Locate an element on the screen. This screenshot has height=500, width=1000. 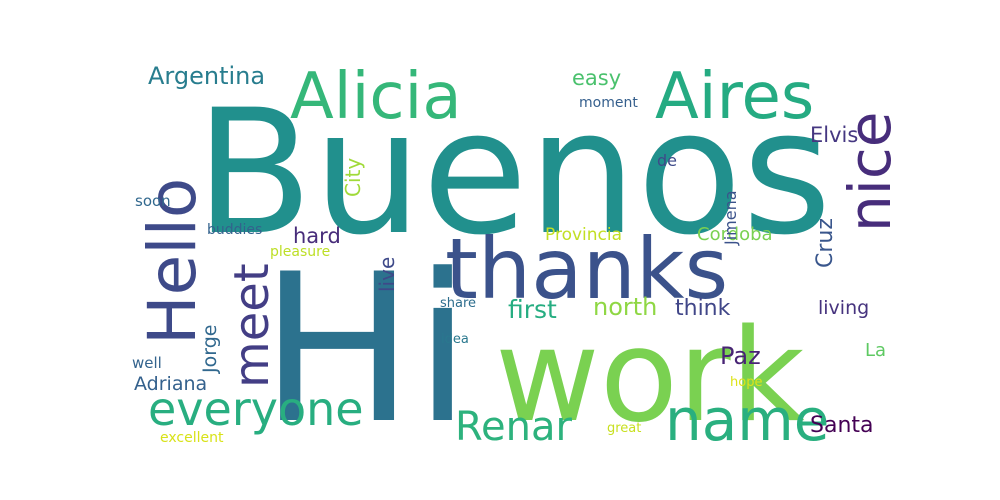
word-name: name is located at coordinates (747, 420).